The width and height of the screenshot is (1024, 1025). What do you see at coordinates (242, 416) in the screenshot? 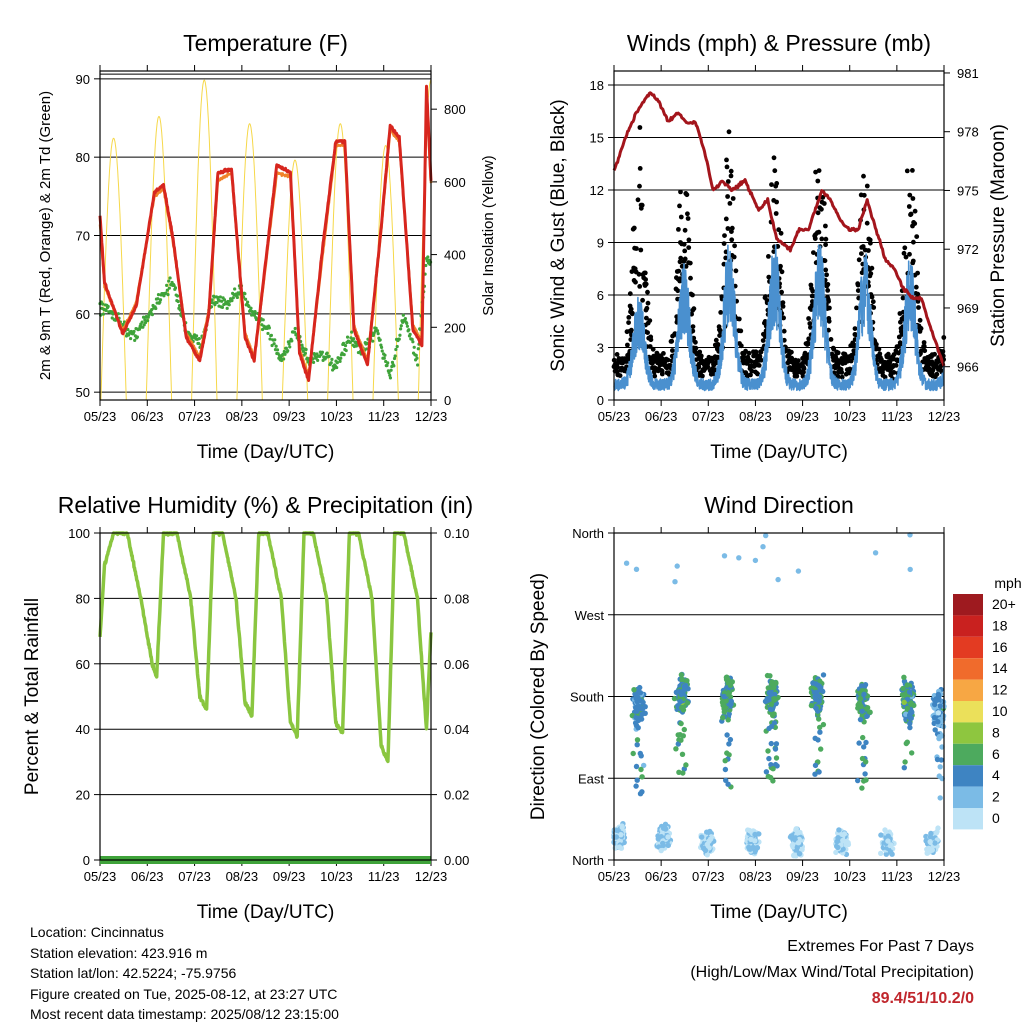
I see `x-tick-label: 08/23` at bounding box center [242, 416].